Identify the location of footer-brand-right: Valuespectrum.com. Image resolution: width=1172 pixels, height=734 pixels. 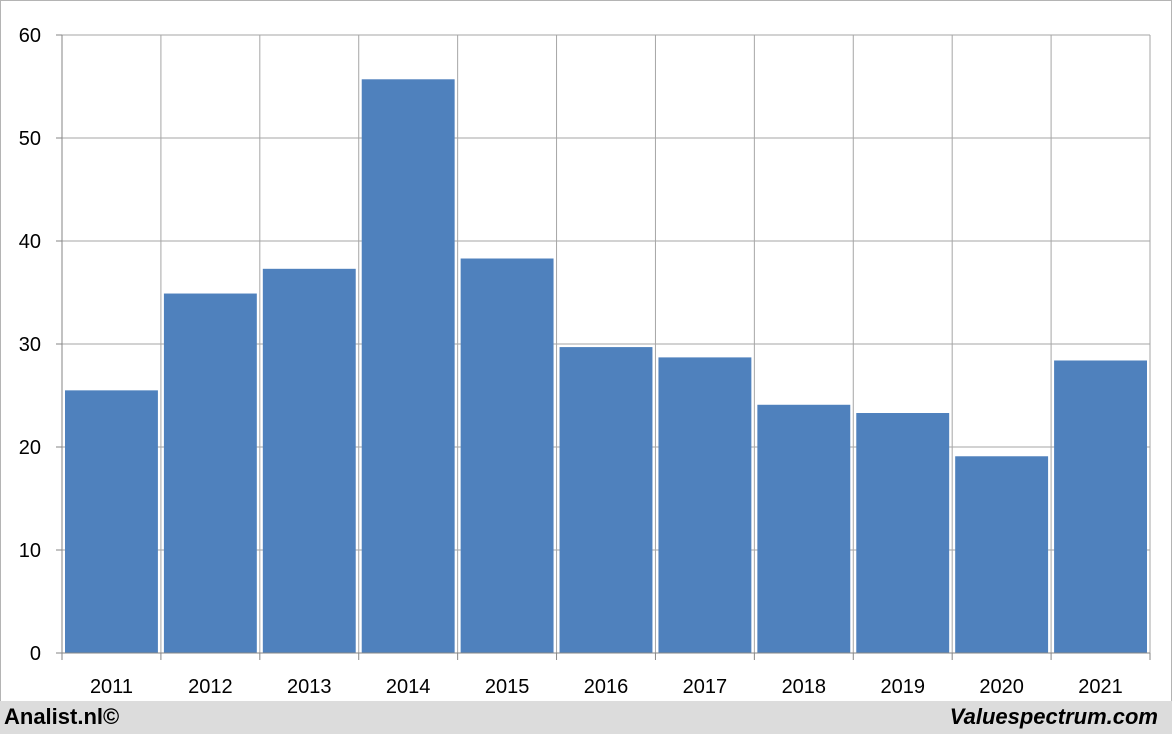
(1053, 716).